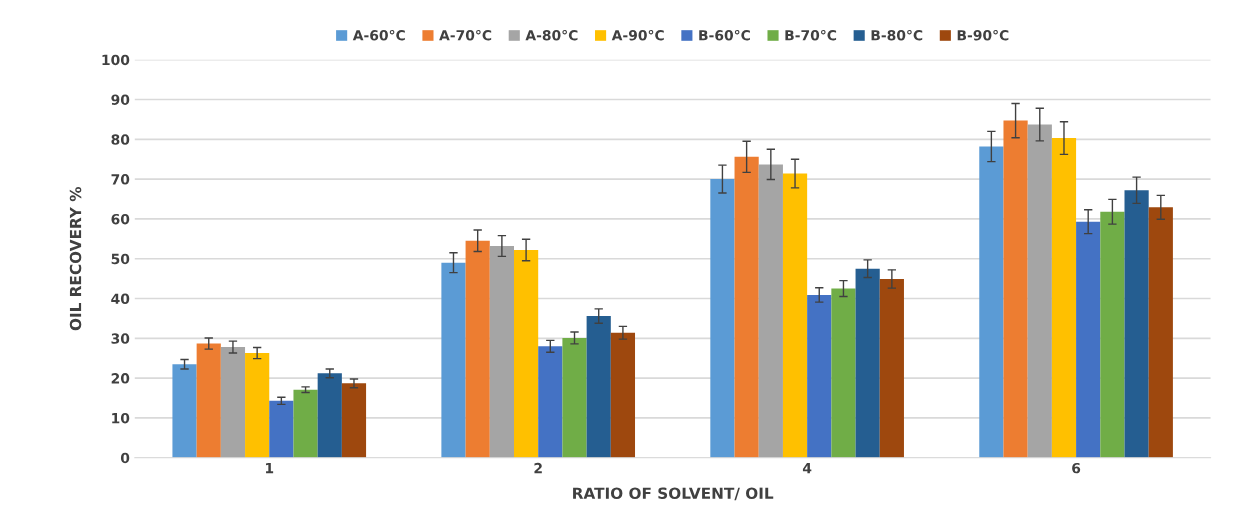 Image resolution: width=1248 pixels, height=519 pixels. Describe the element at coordinates (269, 468) in the screenshot. I see `x-tick-label: 1` at that location.